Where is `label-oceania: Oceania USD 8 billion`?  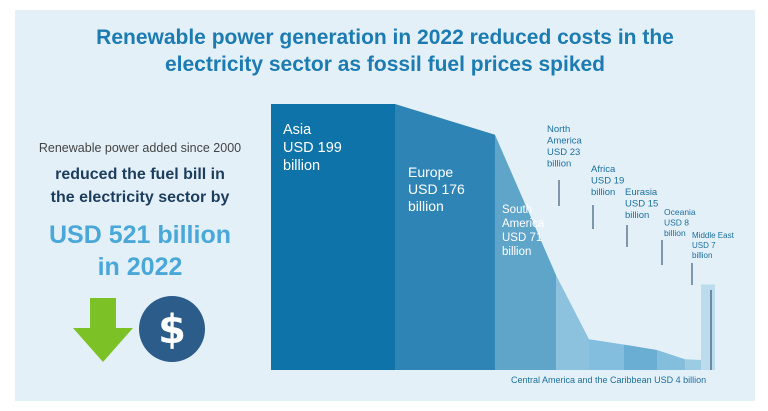 label-oceania: Oceania USD 8 billion is located at coordinates (680, 222).